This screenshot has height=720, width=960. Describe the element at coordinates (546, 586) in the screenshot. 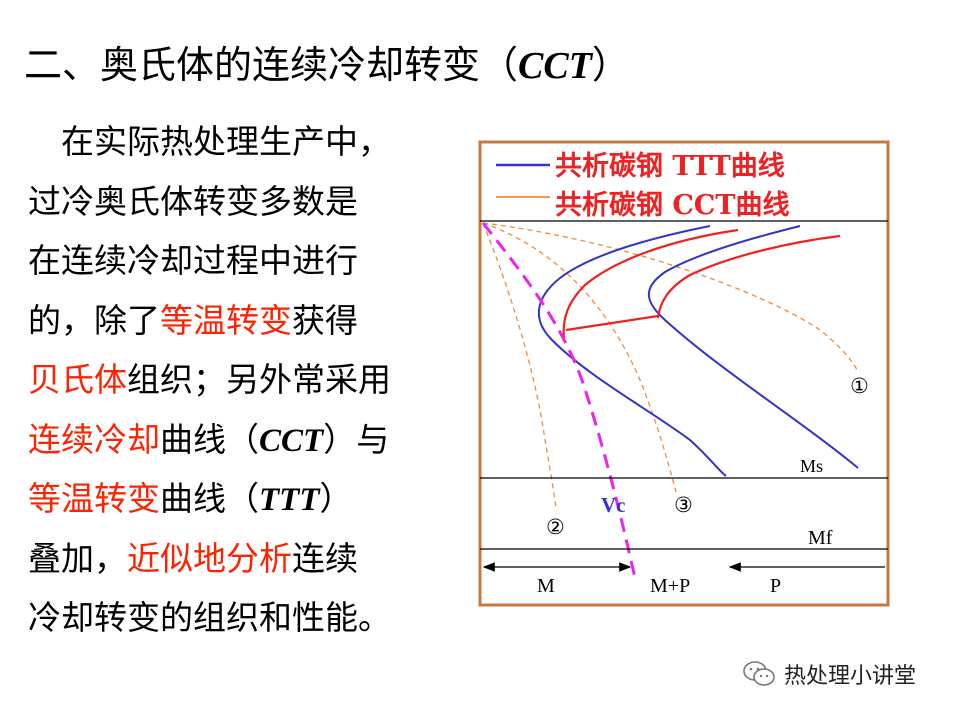

I see `zone-m-label: M` at that location.